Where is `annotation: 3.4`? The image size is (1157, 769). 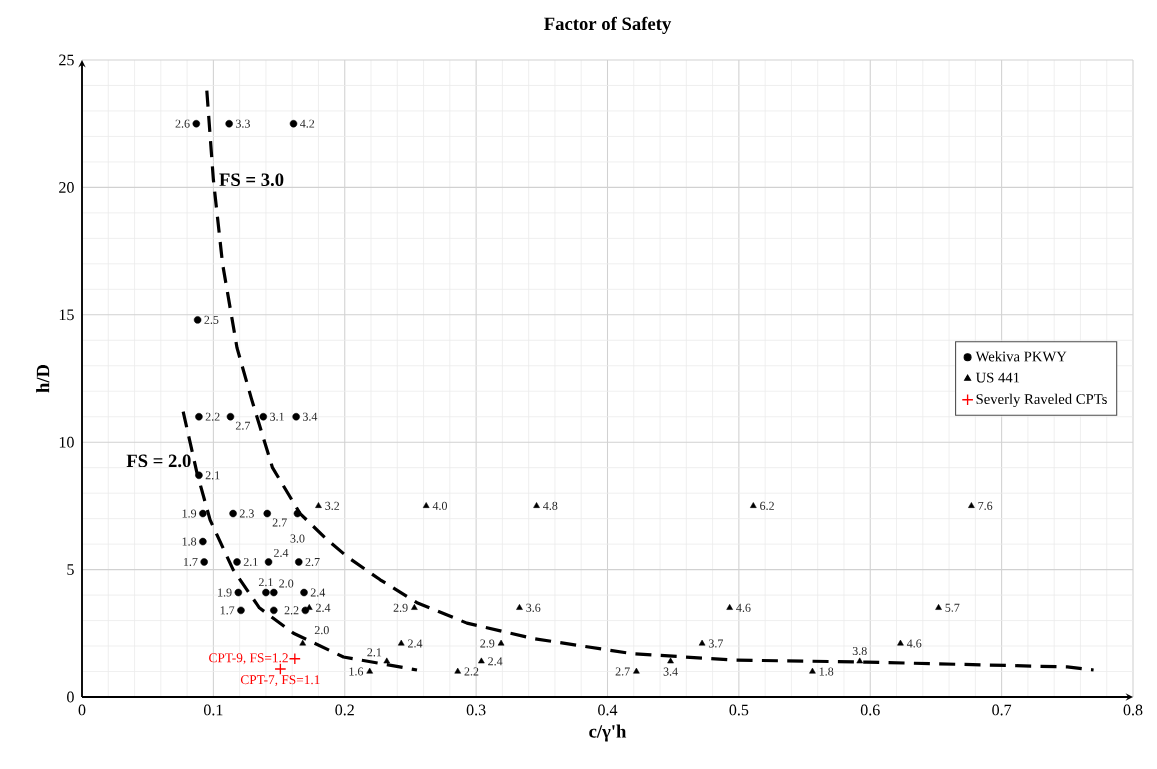
annotation: 3.4 is located at coordinates (310, 416).